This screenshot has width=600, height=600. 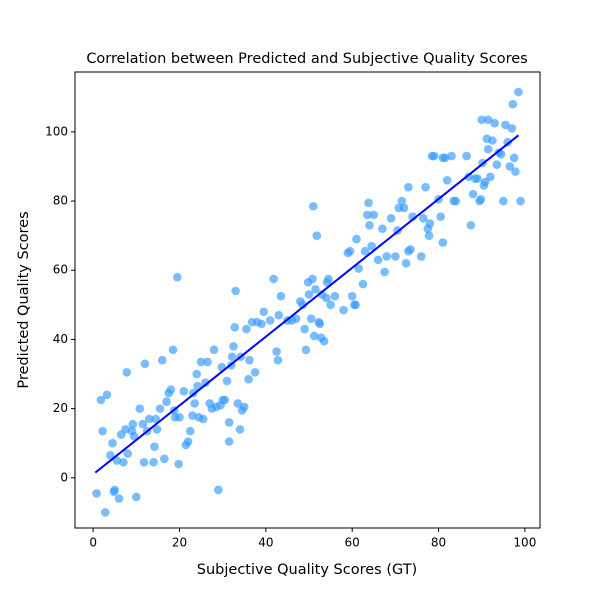 I want to click on y-tick-label: 20, so click(x=60, y=408).